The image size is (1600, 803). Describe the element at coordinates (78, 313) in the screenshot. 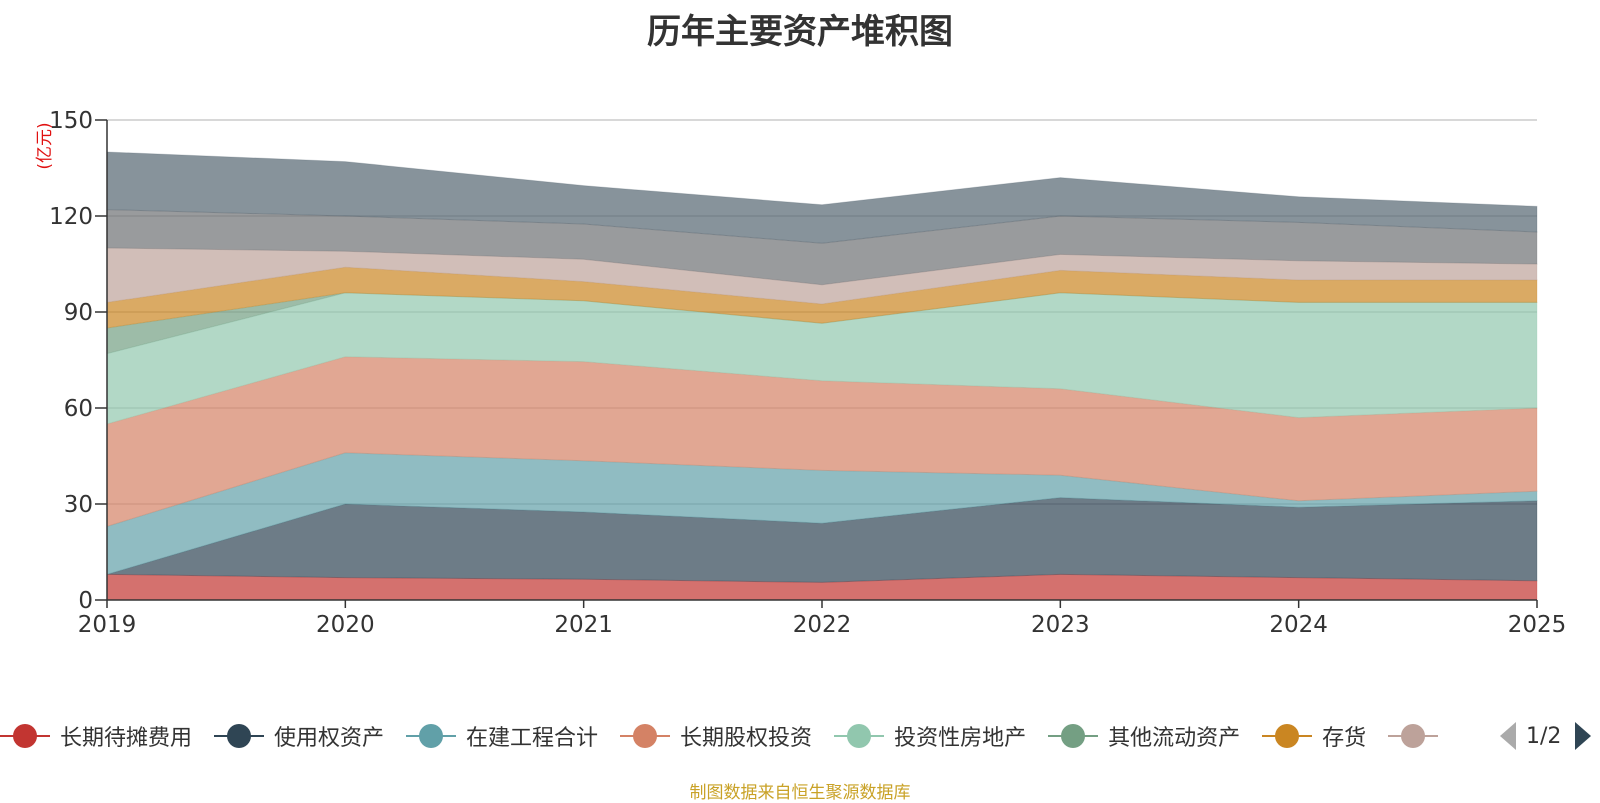

I see `y-tick-label: 90` at that location.